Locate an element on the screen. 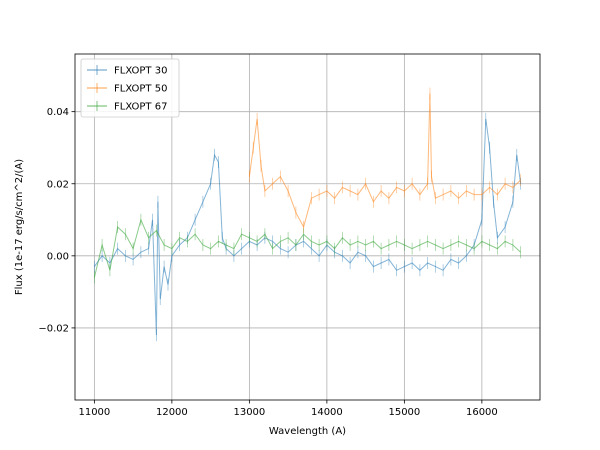 The height and width of the screenshot is (450, 600). y-axis-ticks: −0.02 0.00 0.02 0.04 is located at coordinates (56, 220).